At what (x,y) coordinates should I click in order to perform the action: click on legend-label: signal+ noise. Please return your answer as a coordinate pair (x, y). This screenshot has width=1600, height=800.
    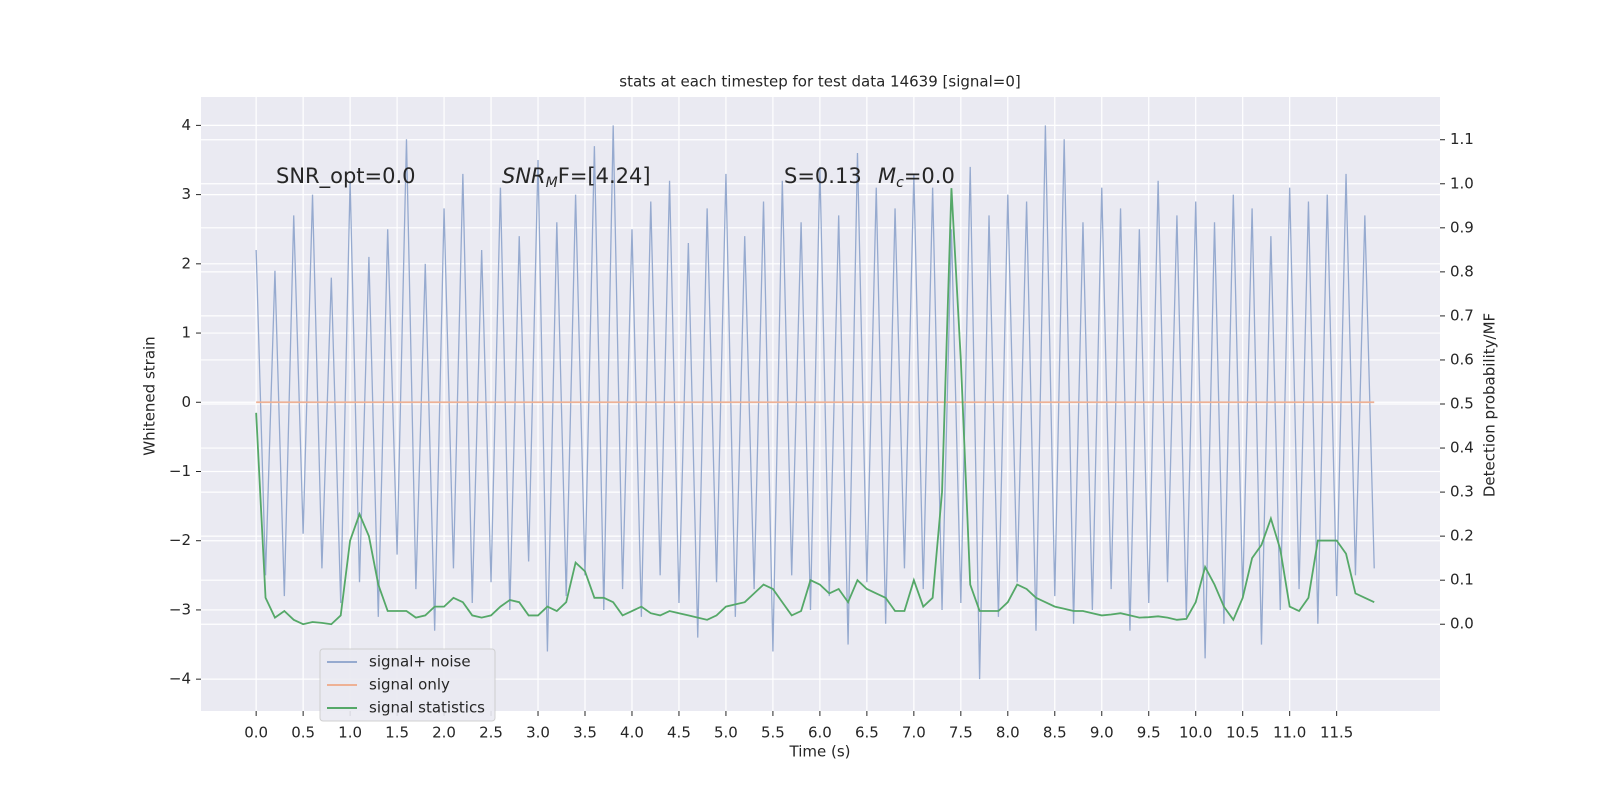
    Looking at the image, I should click on (420, 662).